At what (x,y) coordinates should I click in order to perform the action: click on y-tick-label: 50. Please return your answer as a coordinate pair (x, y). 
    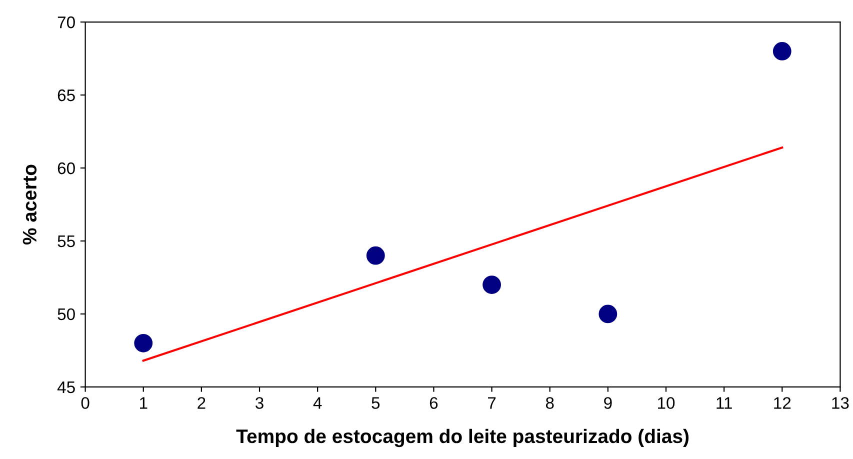
    Looking at the image, I should click on (66, 314).